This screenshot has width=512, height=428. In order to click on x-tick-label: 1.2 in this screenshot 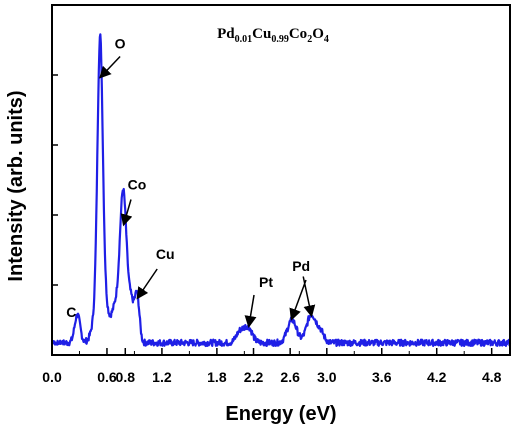, I will do `click(162, 377)`.